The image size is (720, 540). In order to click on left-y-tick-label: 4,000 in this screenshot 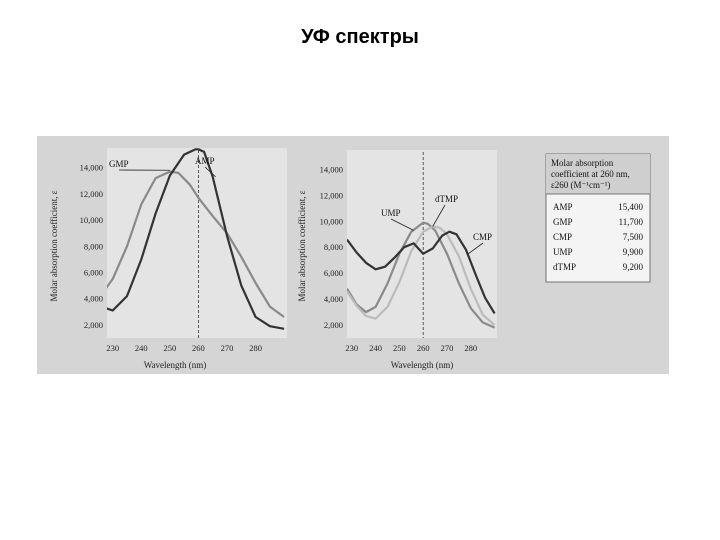, I will do `click(93, 299)`.